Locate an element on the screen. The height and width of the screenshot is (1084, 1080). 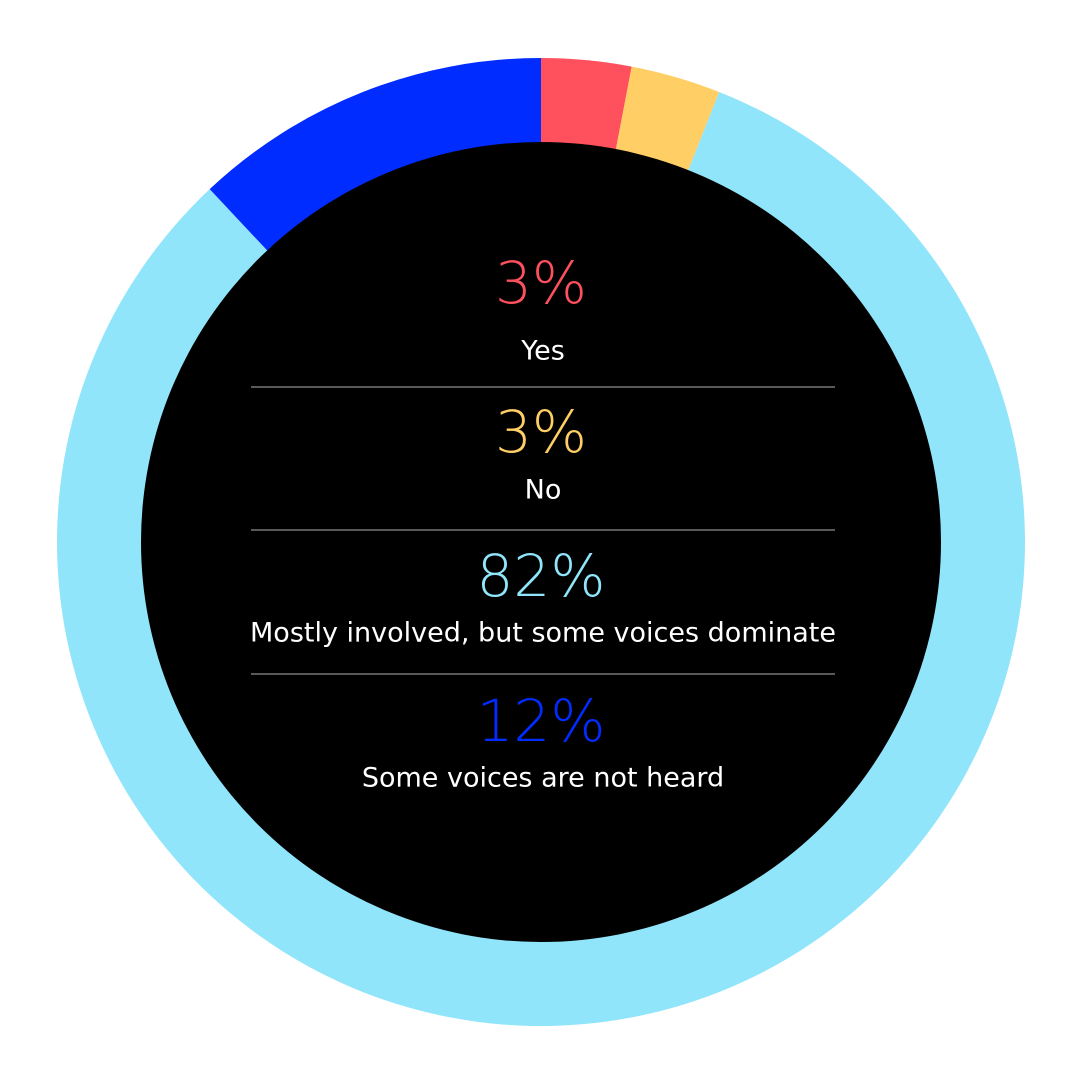
category-label: Some voices are not heard is located at coordinates (543, 778).